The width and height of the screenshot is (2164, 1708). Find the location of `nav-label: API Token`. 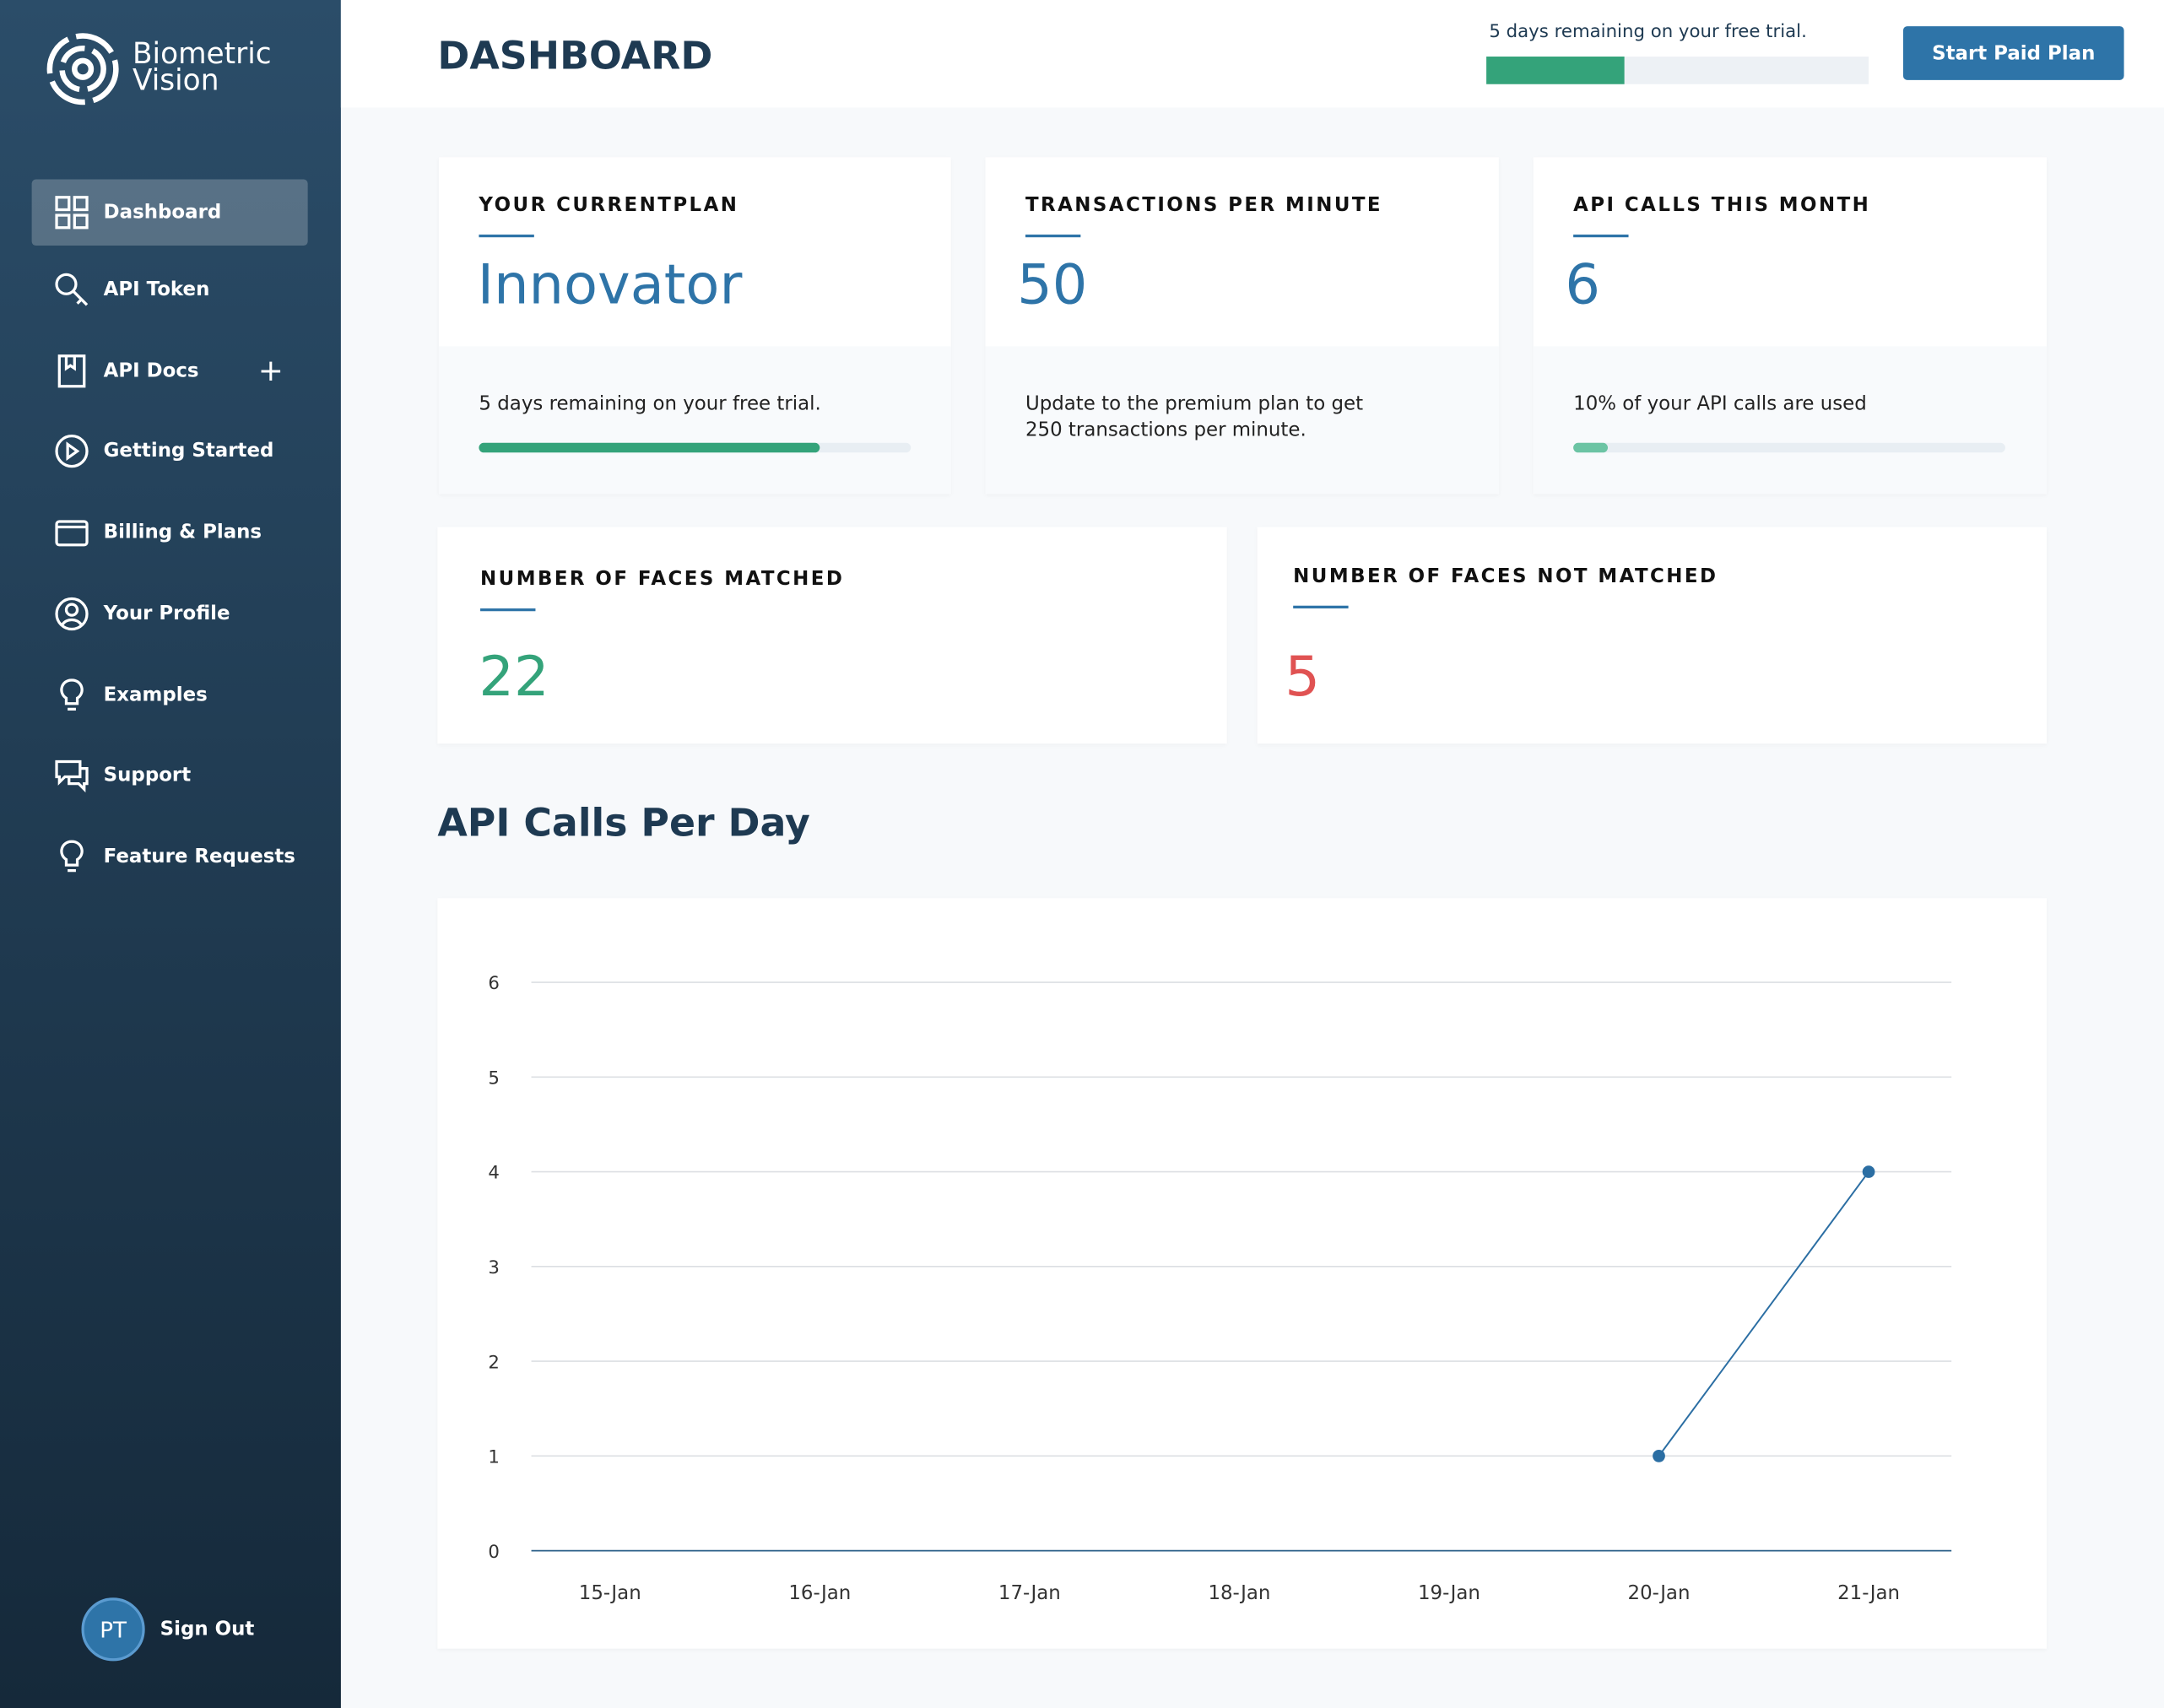

nav-label: API Token is located at coordinates (156, 289).